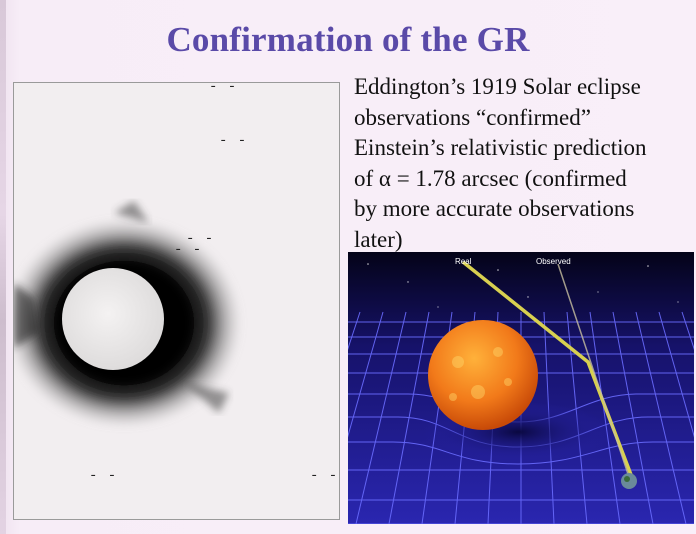 This screenshot has height=534, width=696. What do you see at coordinates (348, 39) in the screenshot?
I see `slide-title: Confirmation of the GR` at bounding box center [348, 39].